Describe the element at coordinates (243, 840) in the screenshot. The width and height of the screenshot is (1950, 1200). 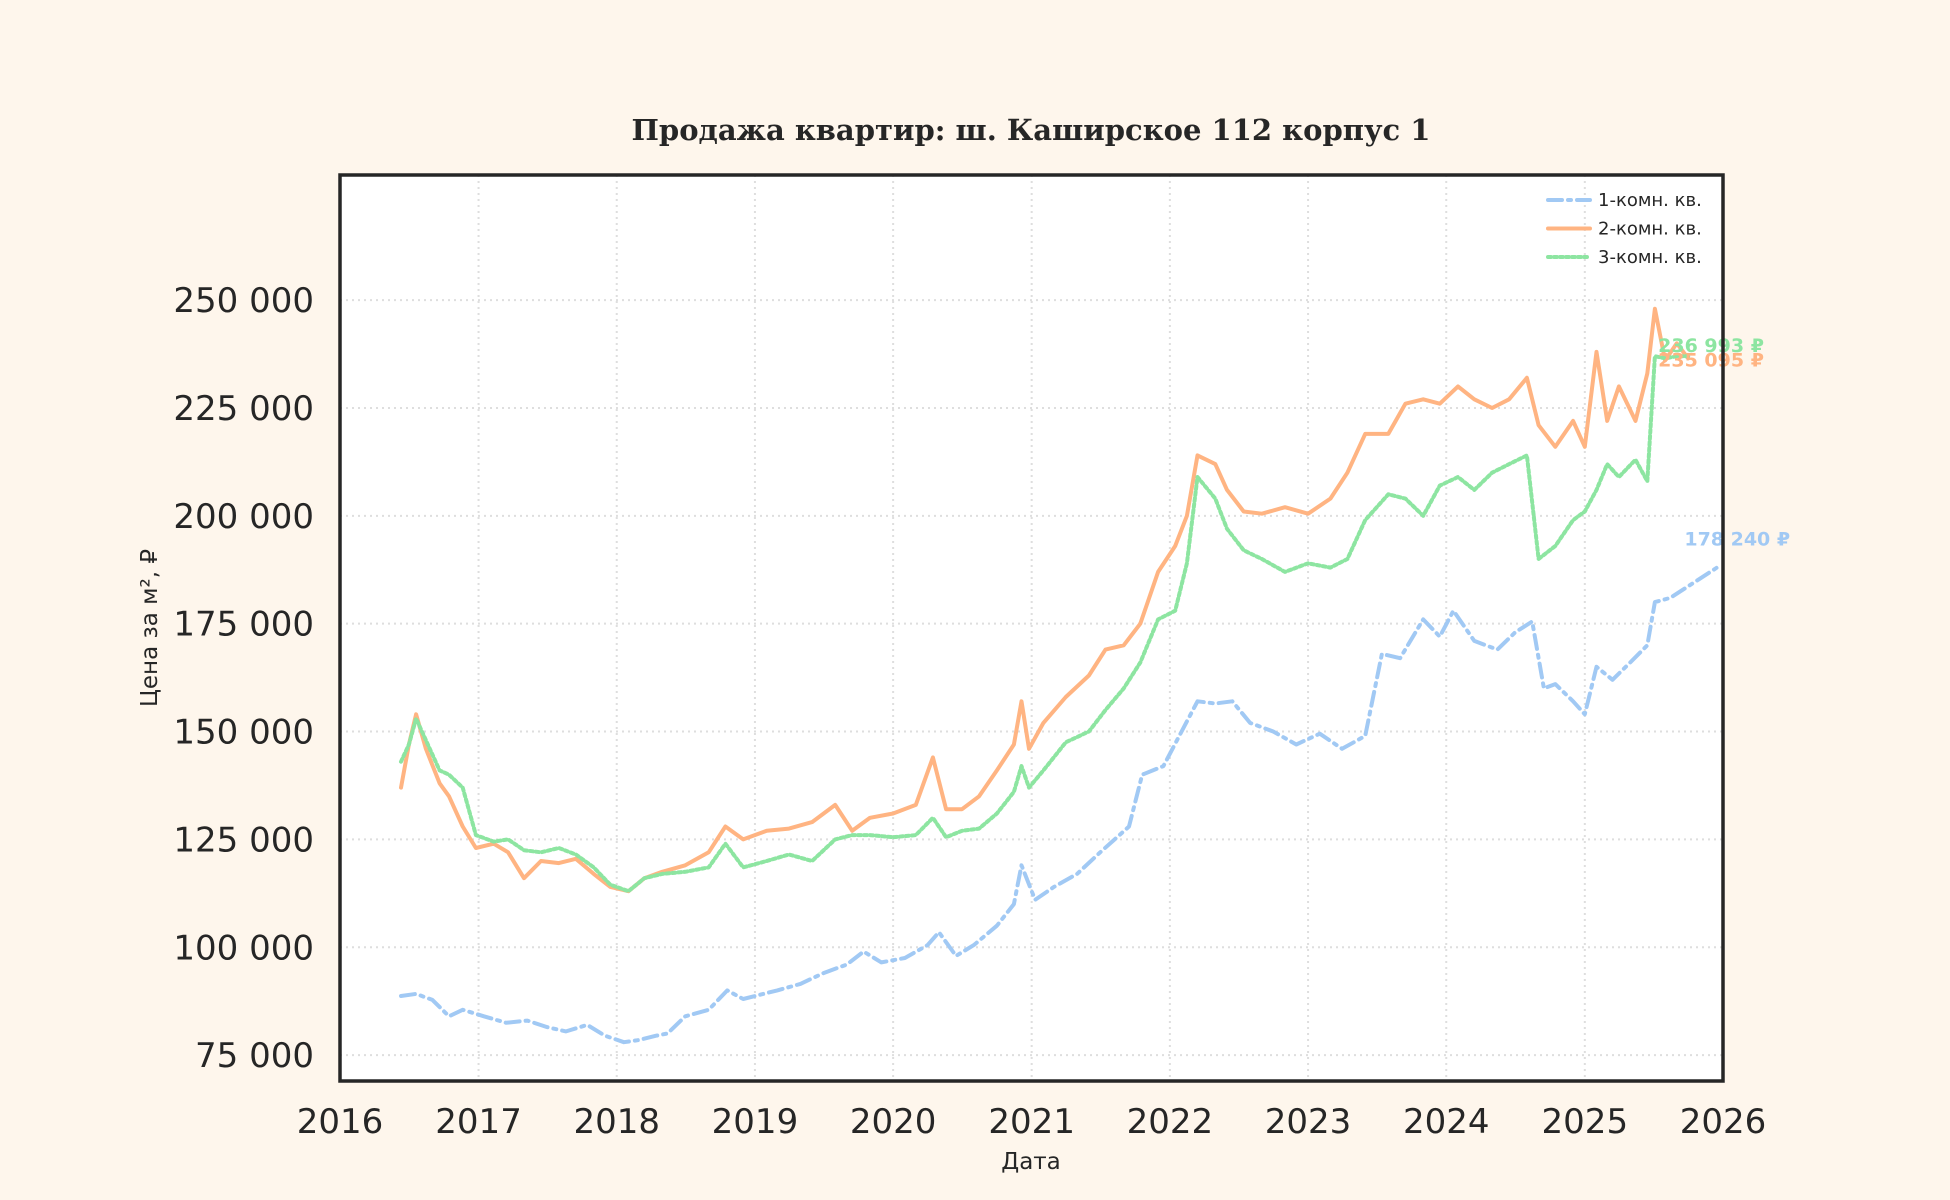
I see `y-tick-label: 125 000` at that location.